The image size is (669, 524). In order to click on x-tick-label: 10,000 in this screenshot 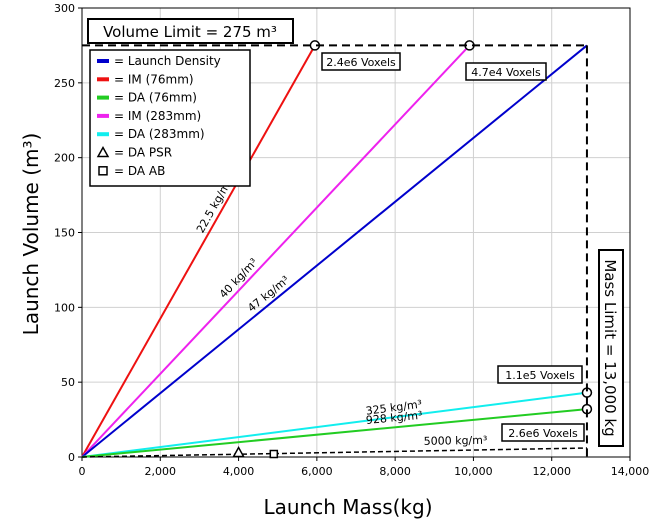, I will do `click(473, 471)`.